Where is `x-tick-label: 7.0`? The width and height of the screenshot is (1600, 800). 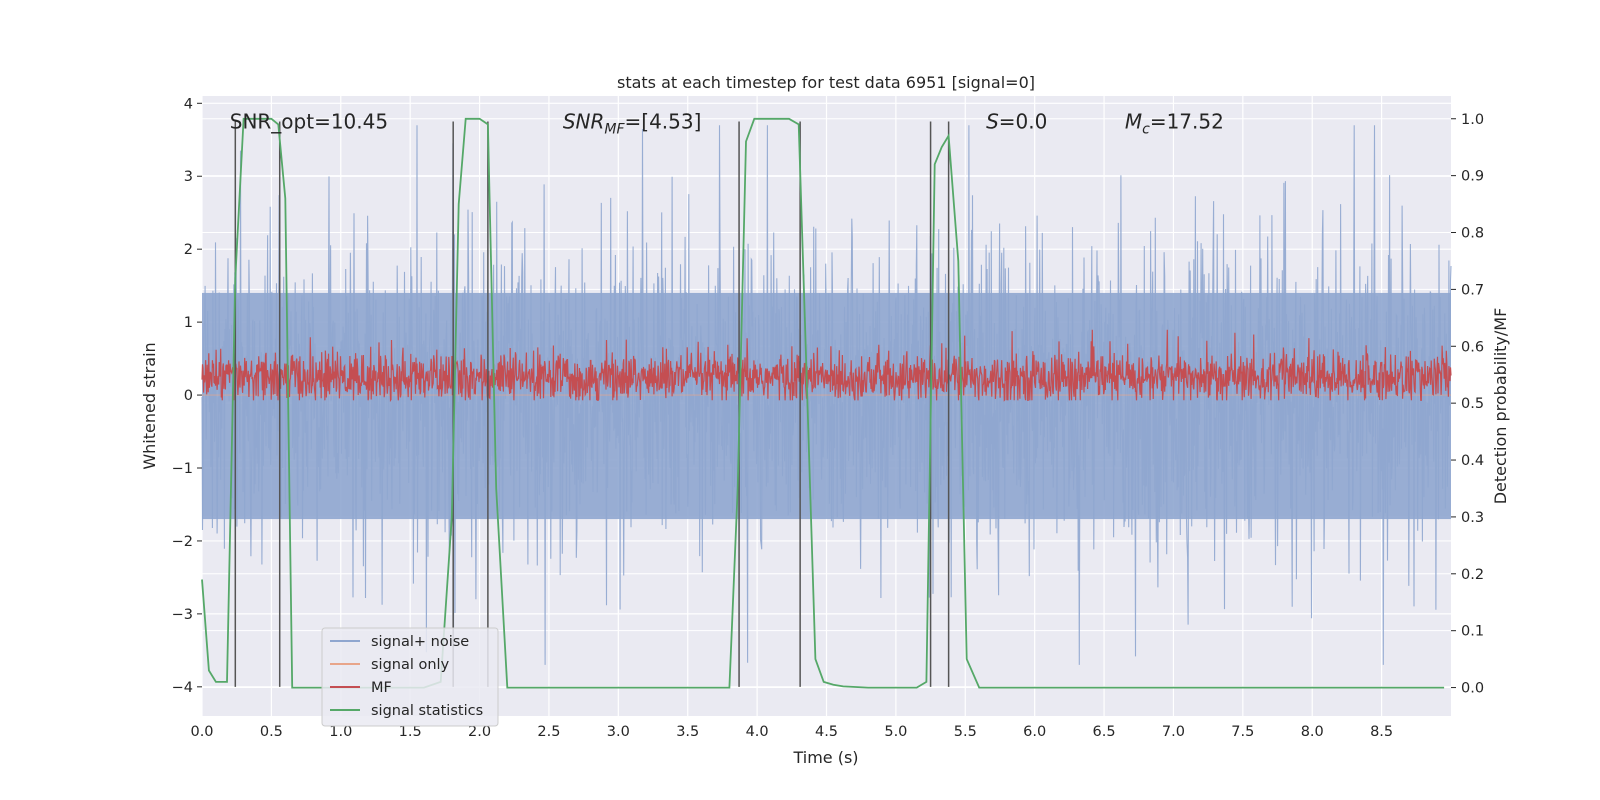
x-tick-label: 7.0 is located at coordinates (1173, 732).